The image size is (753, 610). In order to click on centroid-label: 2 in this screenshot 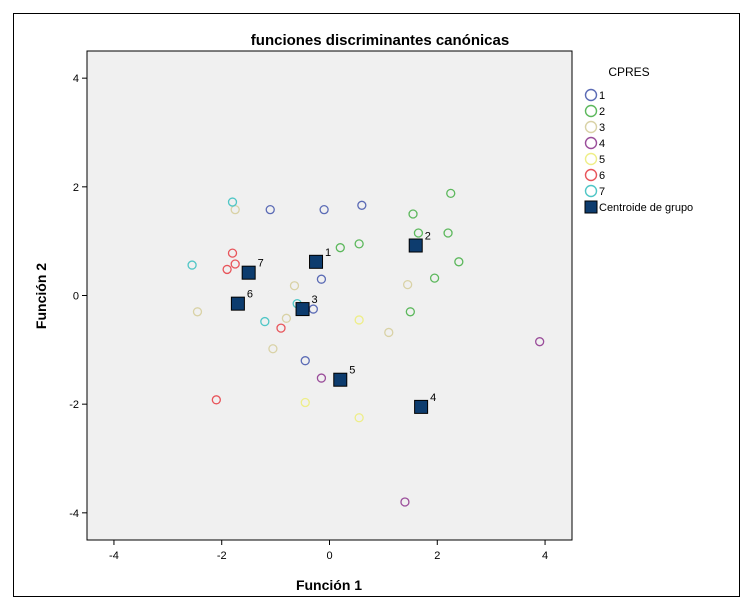, I will do `click(428, 237)`.